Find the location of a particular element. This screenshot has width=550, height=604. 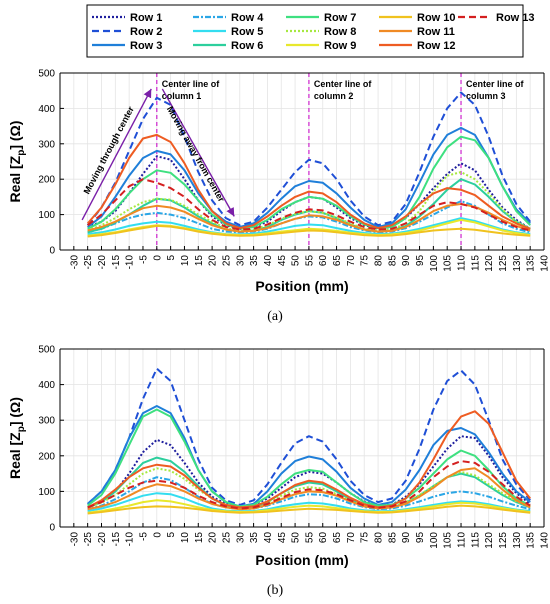

legend-item: Row 12 is located at coordinates (417, 46).